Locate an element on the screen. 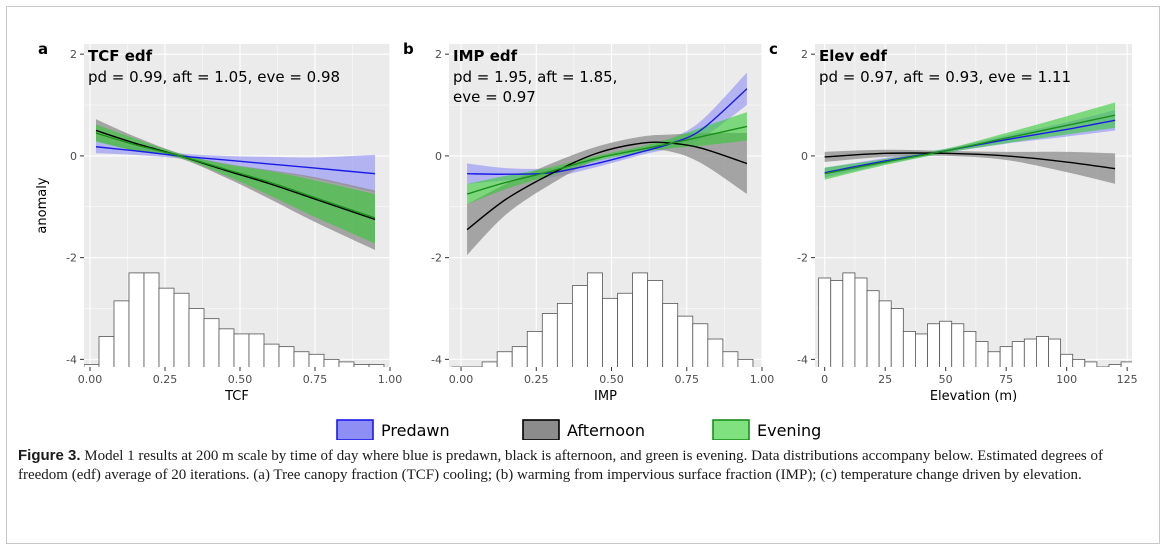  legend-label: Predawn is located at coordinates (415, 430).